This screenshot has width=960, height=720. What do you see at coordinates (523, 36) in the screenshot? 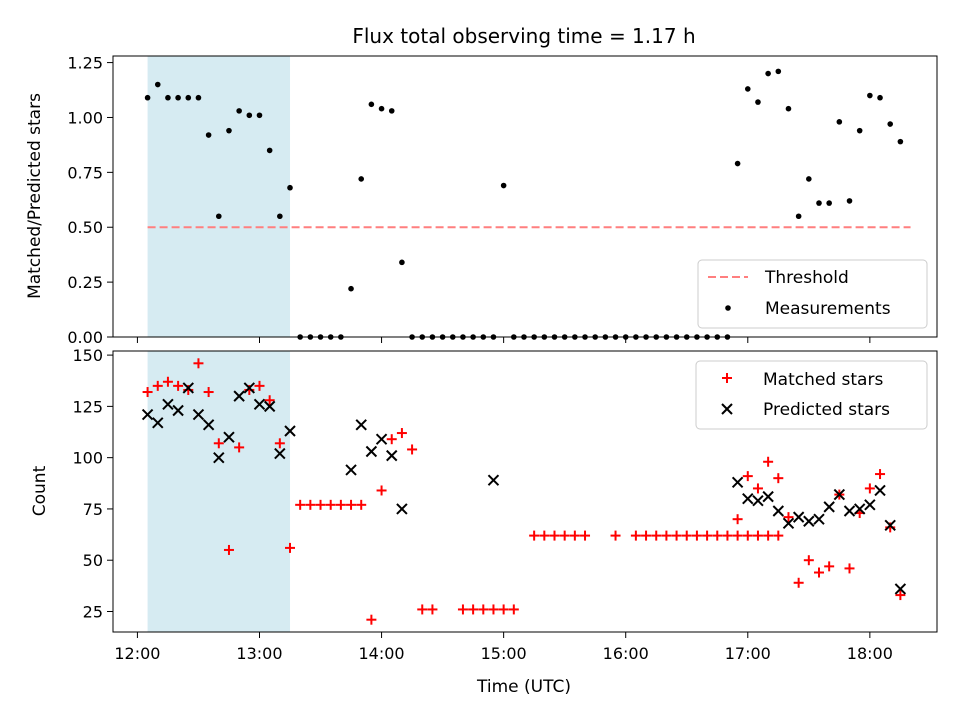
I see `chart-title: Flux total observing time = 1.17 h` at bounding box center [523, 36].